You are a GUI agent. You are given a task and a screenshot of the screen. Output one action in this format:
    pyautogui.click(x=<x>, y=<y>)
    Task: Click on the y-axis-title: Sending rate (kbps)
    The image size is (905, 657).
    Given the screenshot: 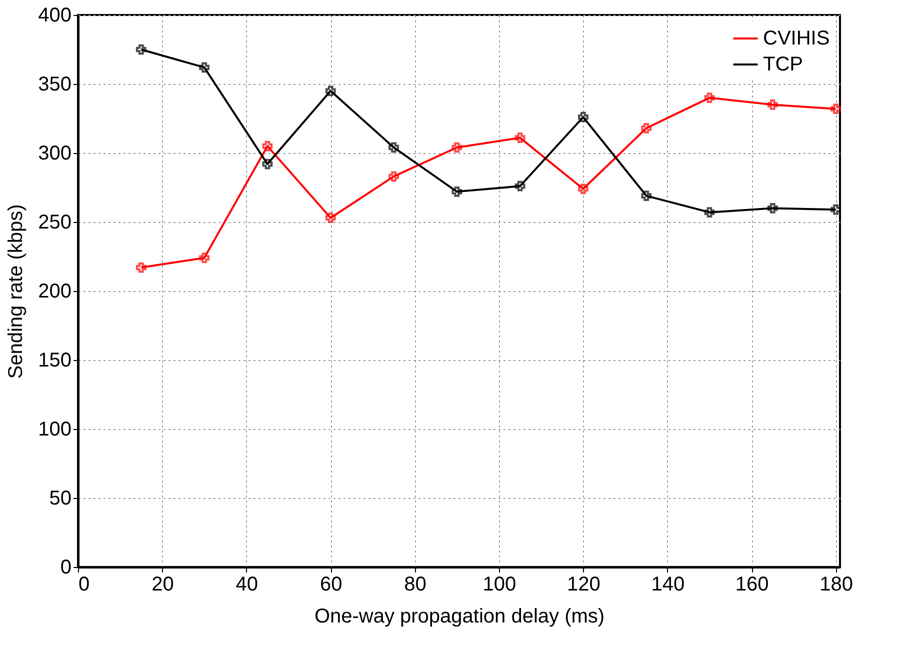 What is the action you would take?
    pyautogui.click(x=16, y=291)
    